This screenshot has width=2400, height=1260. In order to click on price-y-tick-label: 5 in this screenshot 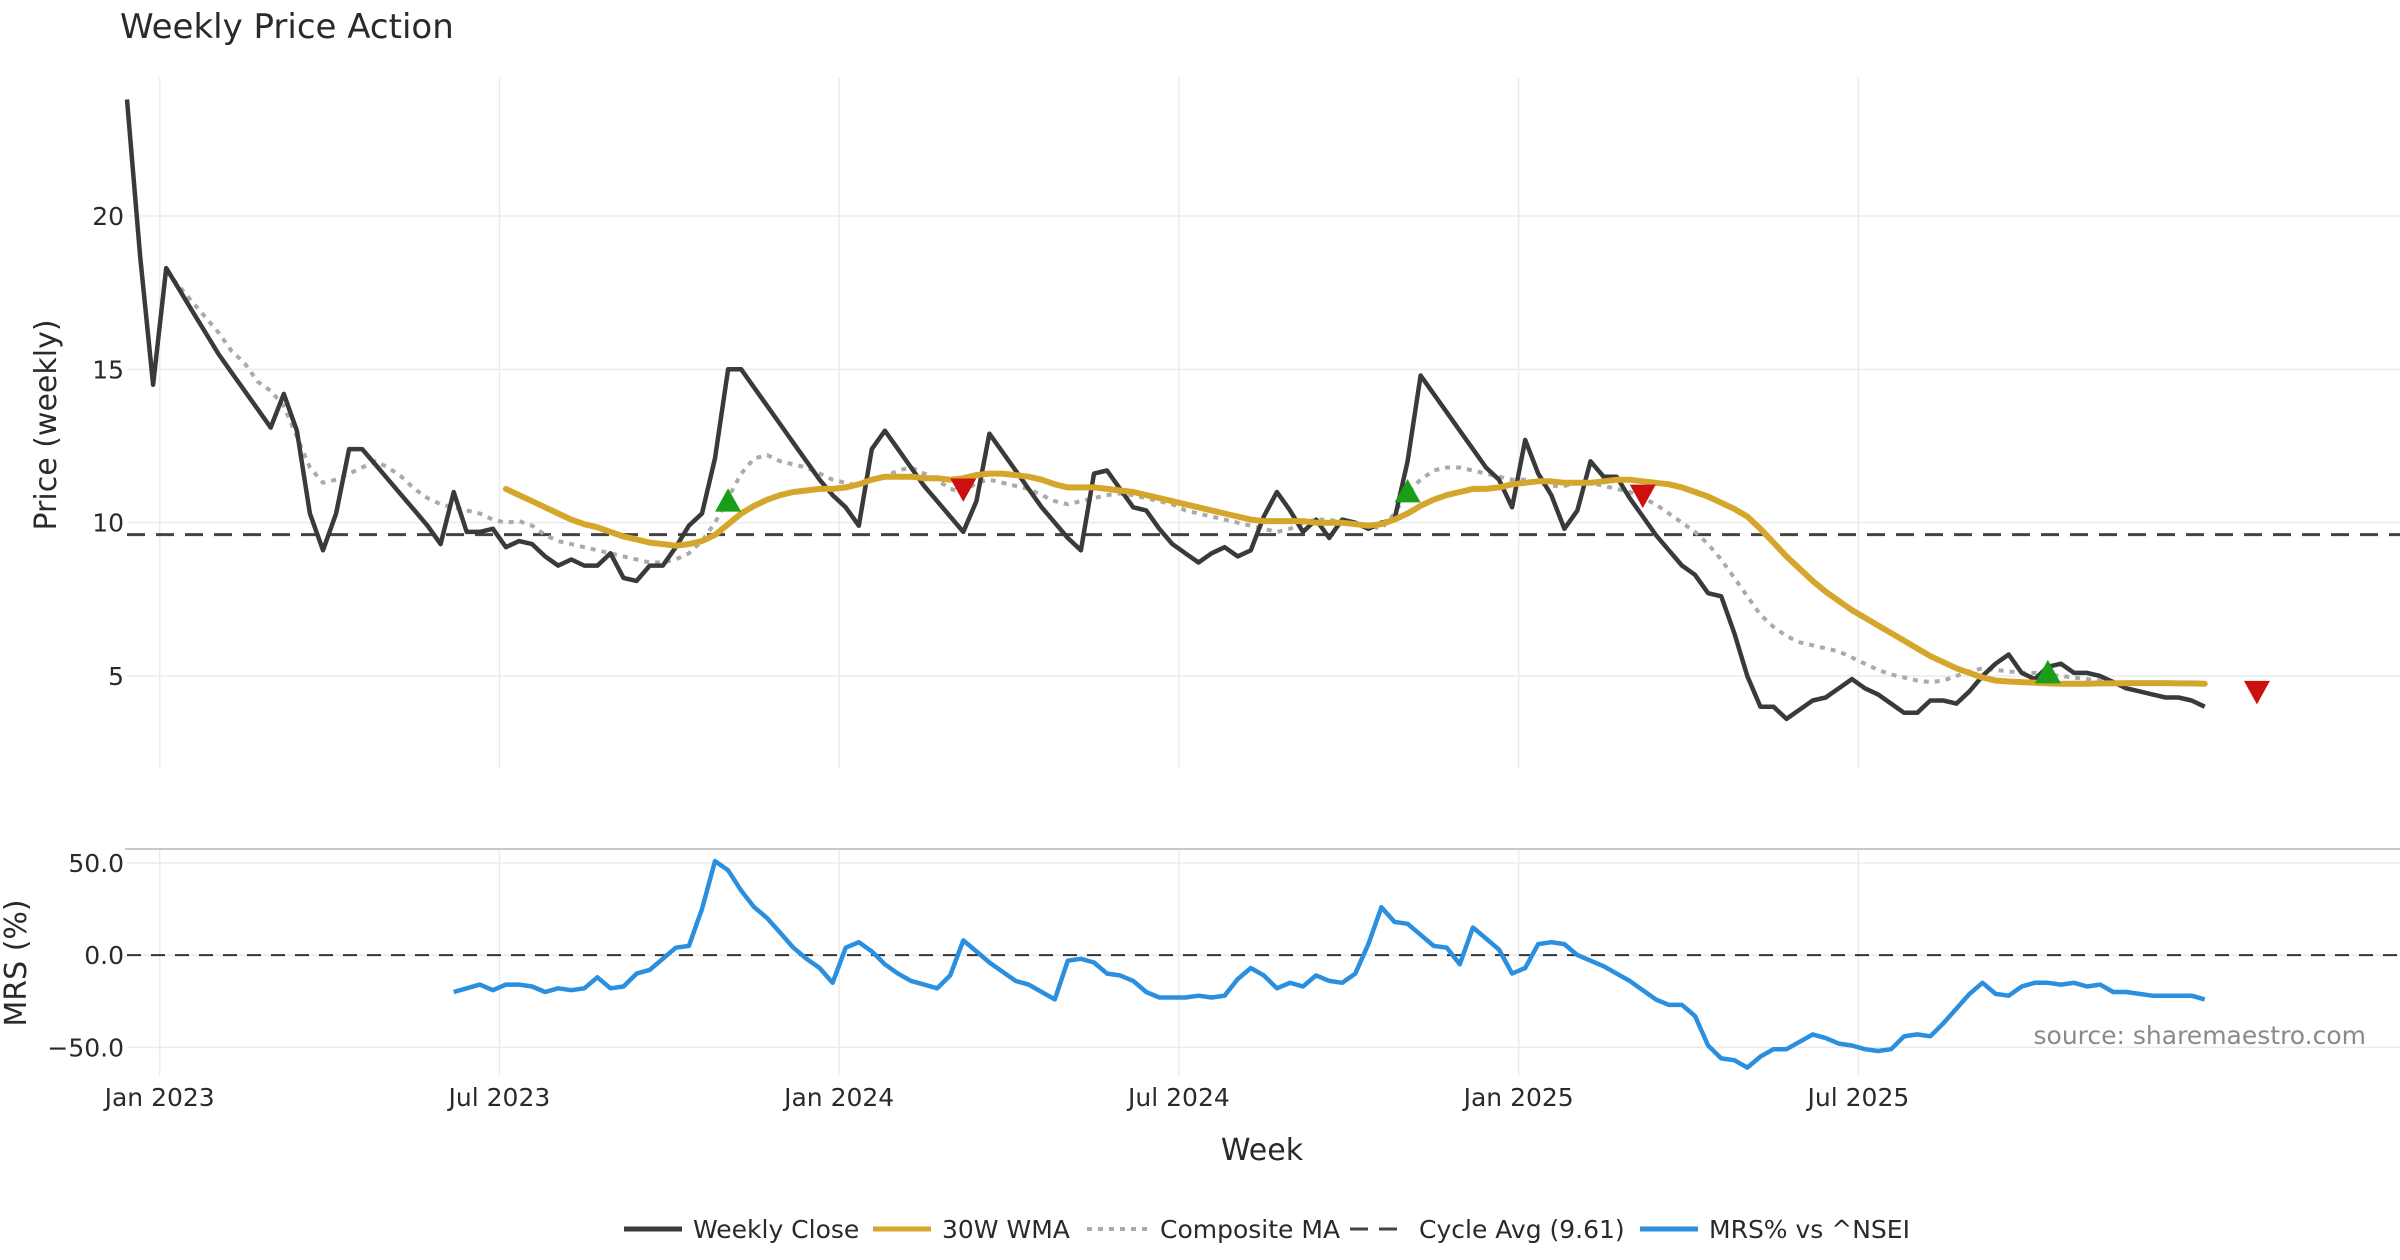, I will do `click(116, 676)`.